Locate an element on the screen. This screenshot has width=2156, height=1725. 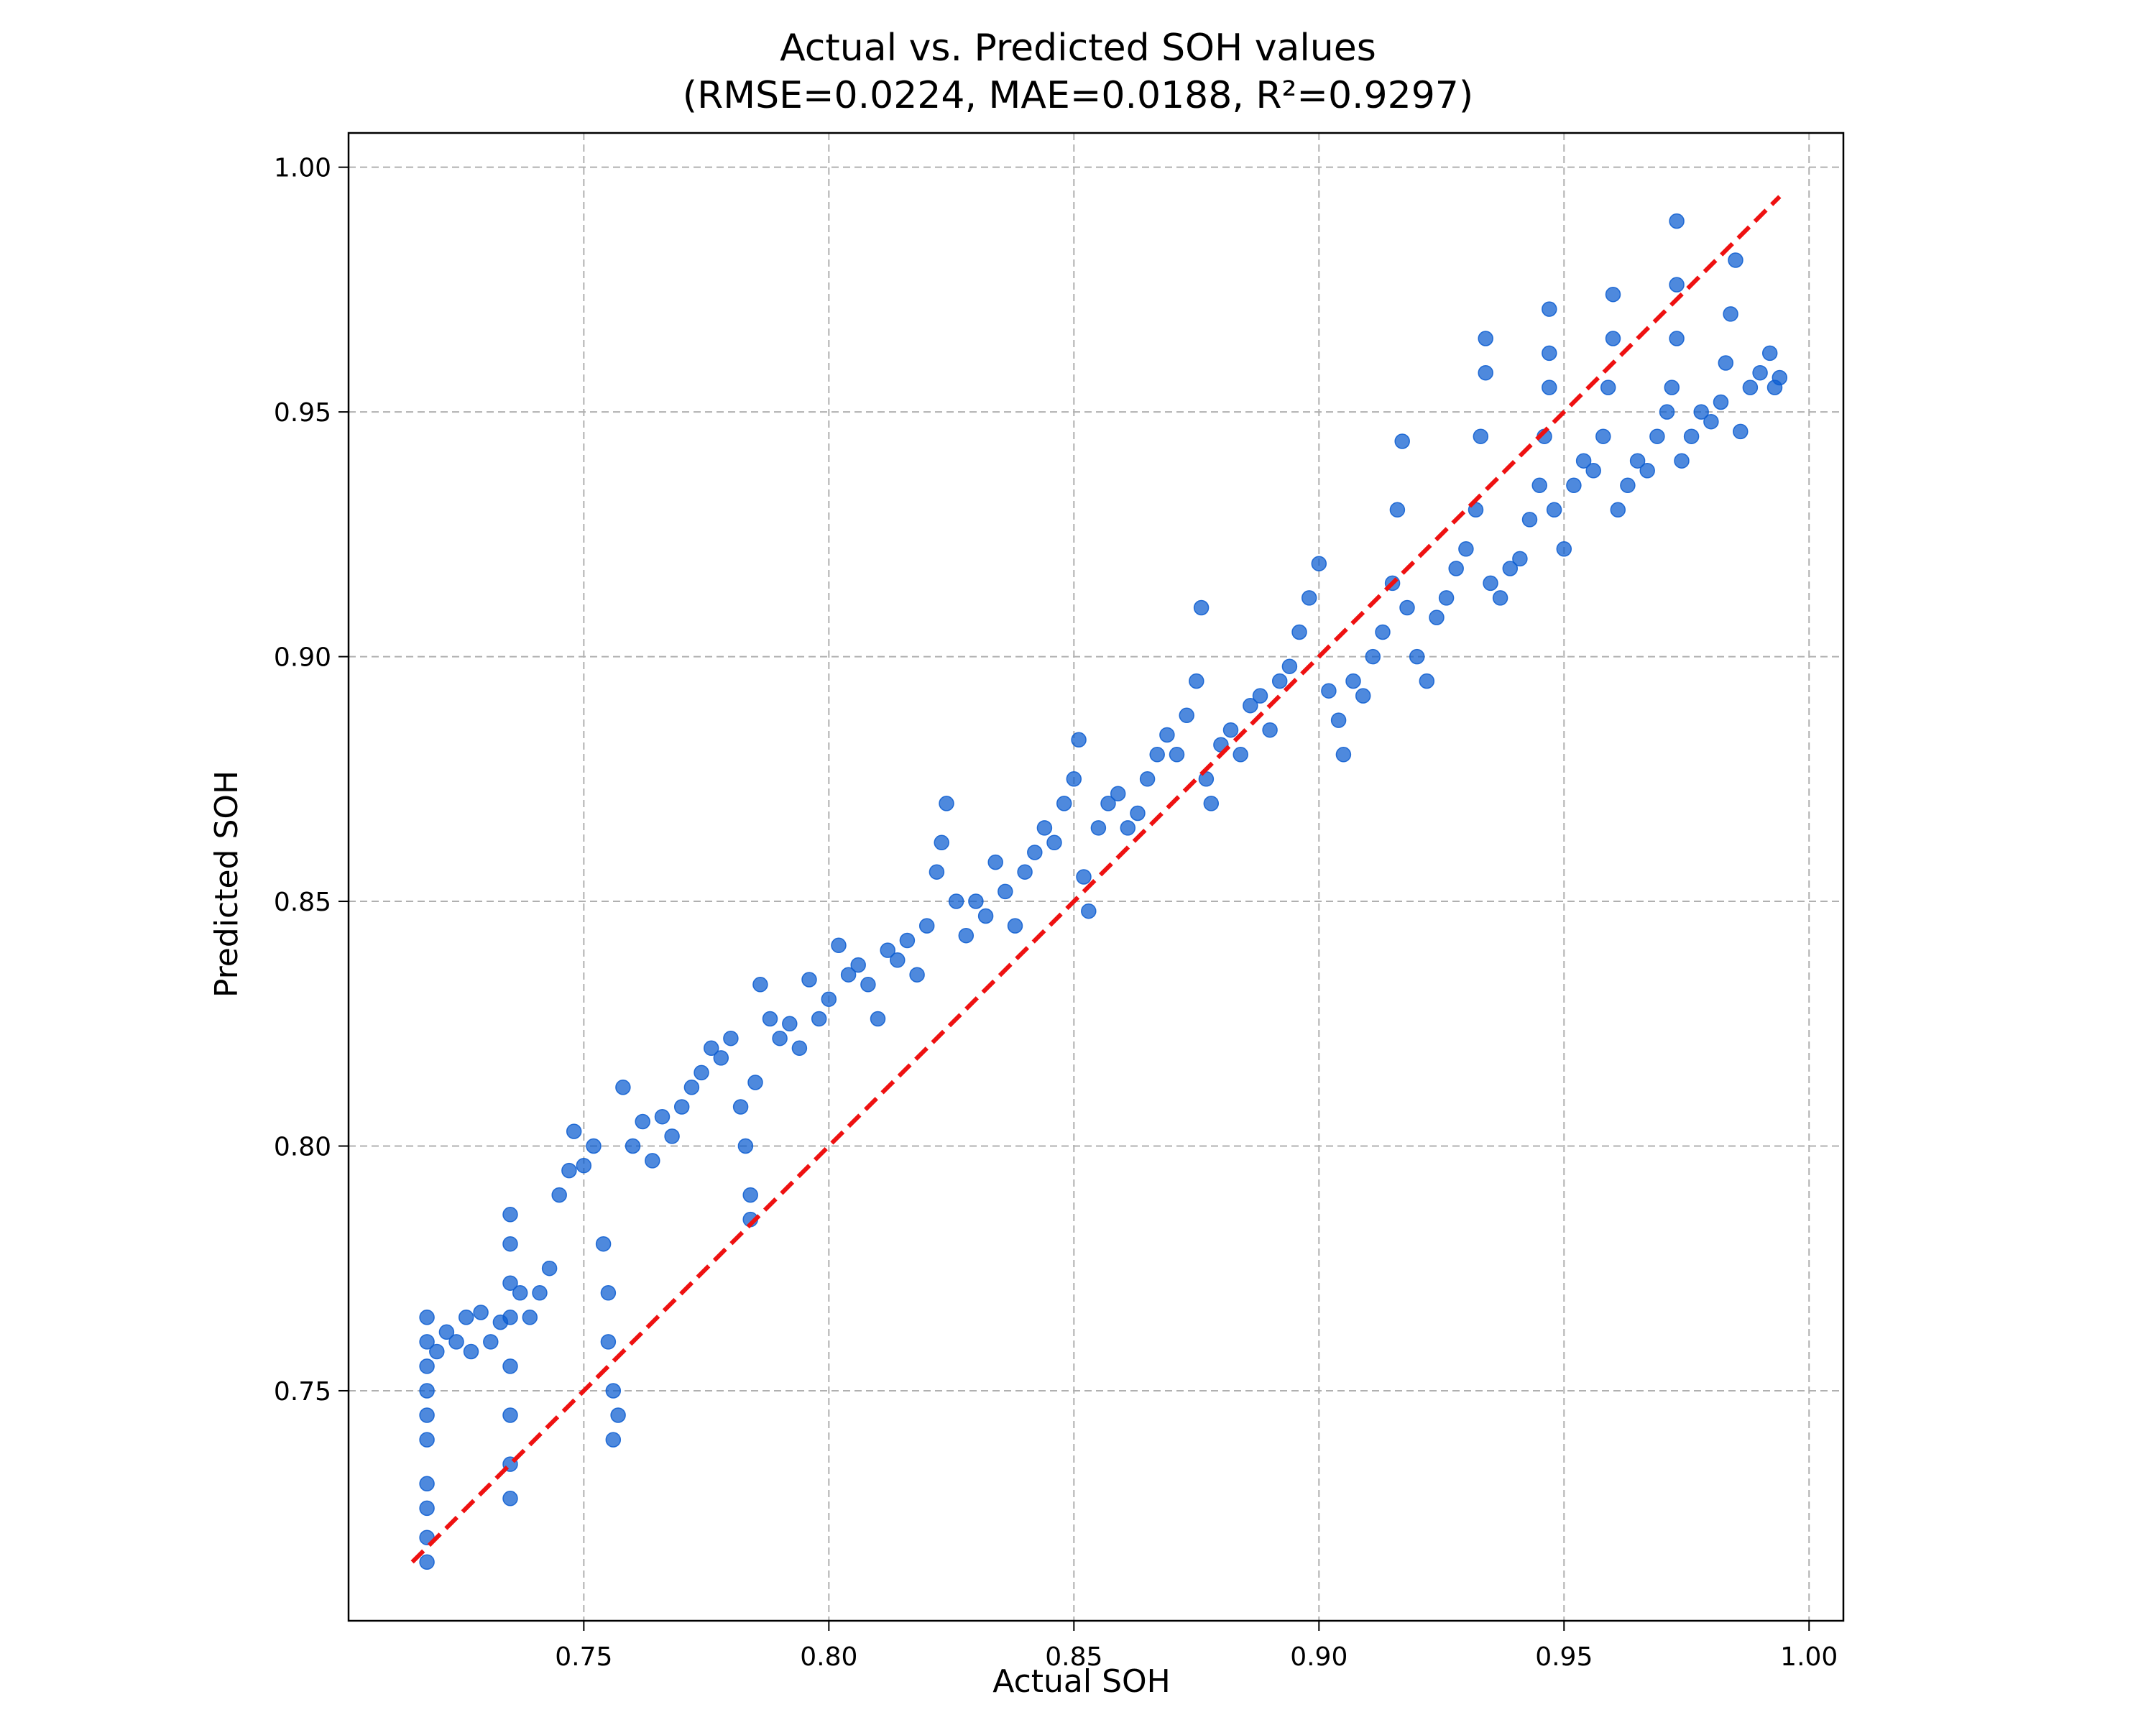
chart-title-line-2: (RMSE=0.0224, MAE=0.0188, R²=0.9297) is located at coordinates (1078, 95).